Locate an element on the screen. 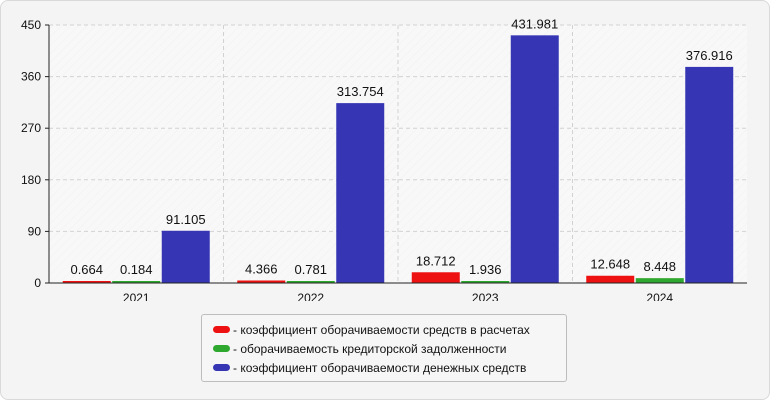 This screenshot has width=770, height=400. data-label: 1.936 is located at coordinates (485, 269).